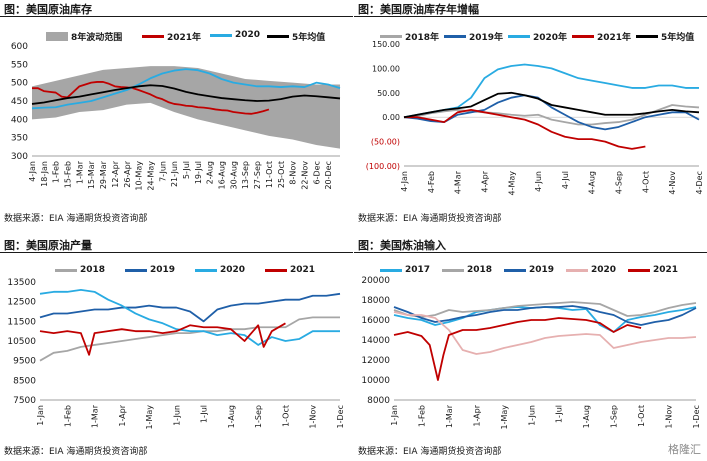 Image resolution: width=707 pixels, height=461 pixels. What do you see at coordinates (409, 36) in the screenshot?
I see `legend-item-2018: 2018年` at bounding box center [409, 36].